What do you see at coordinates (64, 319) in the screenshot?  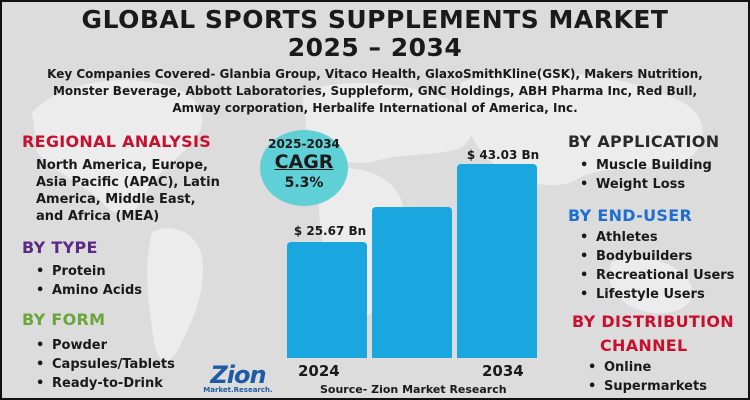 I see `by-form-heading: BY FORM` at bounding box center [64, 319].